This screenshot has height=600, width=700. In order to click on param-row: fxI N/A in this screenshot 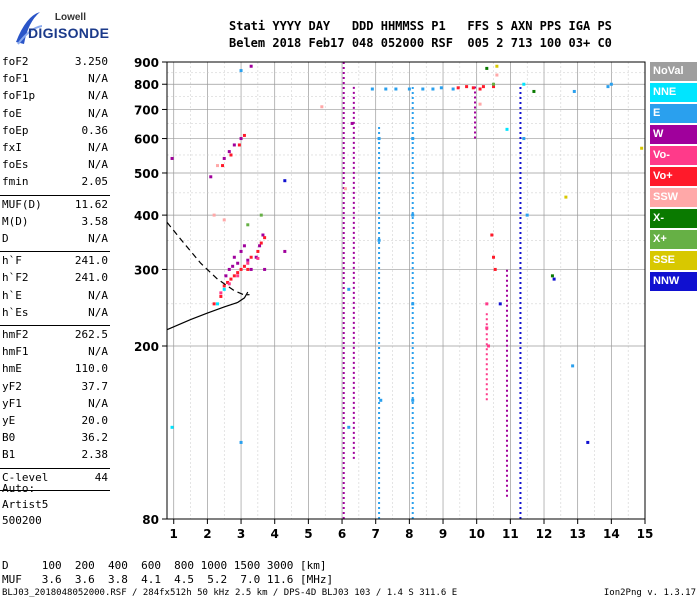, I will do `click(55, 150)`.